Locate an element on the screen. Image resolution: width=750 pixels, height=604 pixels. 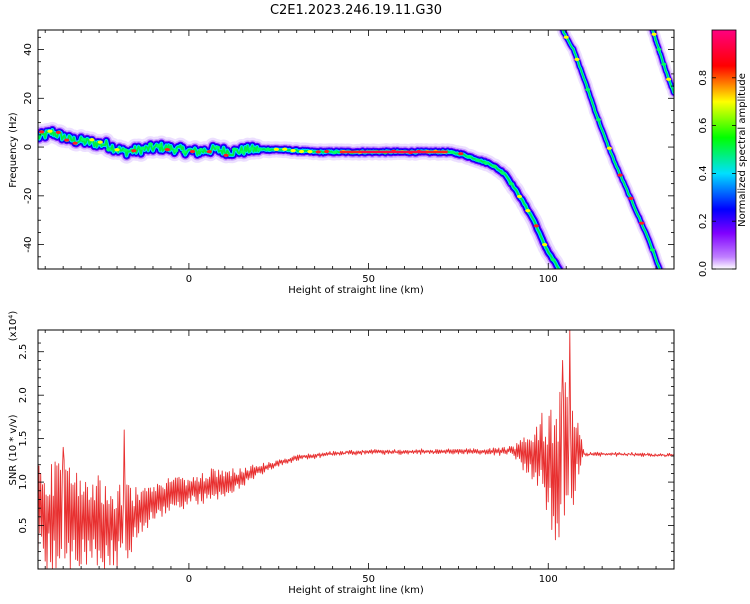
snr-ytick-label: 2.5 is located at coordinates (23, 352).